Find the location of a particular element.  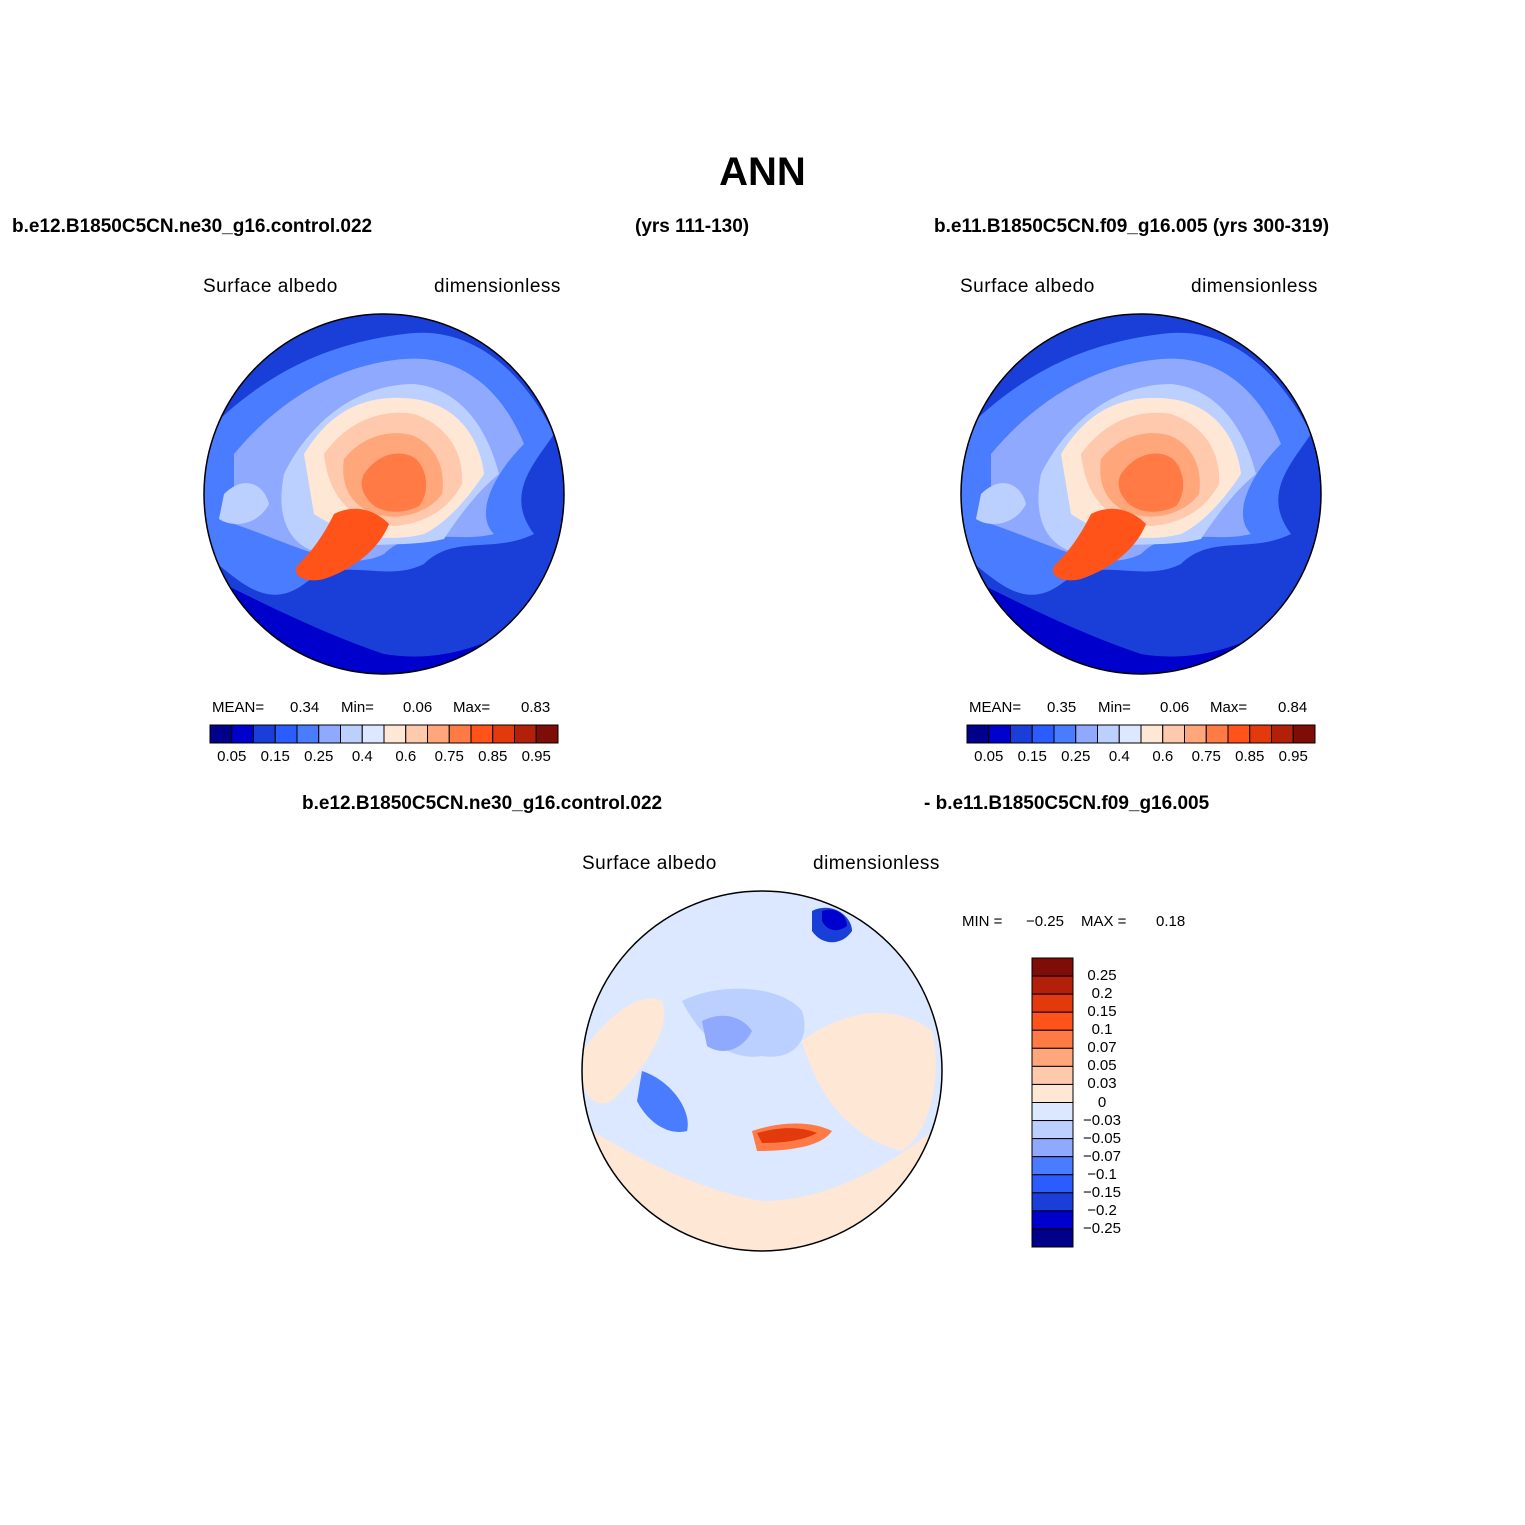

diff-colorbar-label: −0.15 is located at coordinates (1102, 1192).